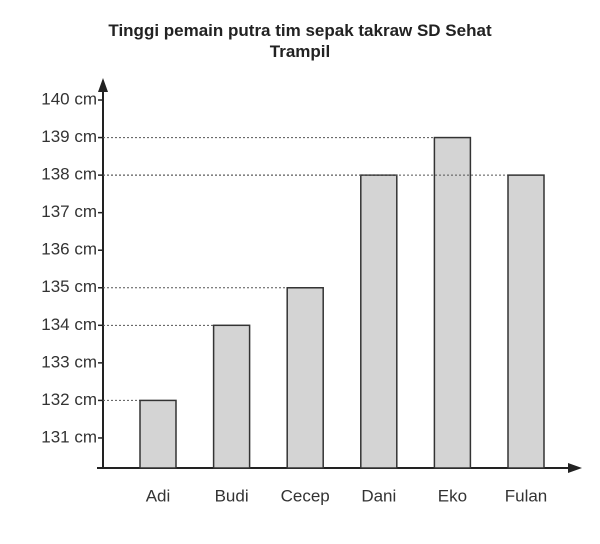 Image resolution: width=600 pixels, height=544 pixels. I want to click on y-tick-label: 140 cm, so click(69, 99).